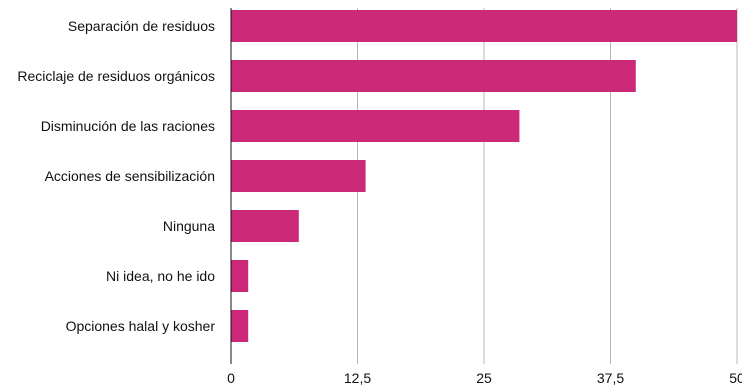  Describe the element at coordinates (610, 377) in the screenshot. I see `x-tick-label: 37,5` at that location.